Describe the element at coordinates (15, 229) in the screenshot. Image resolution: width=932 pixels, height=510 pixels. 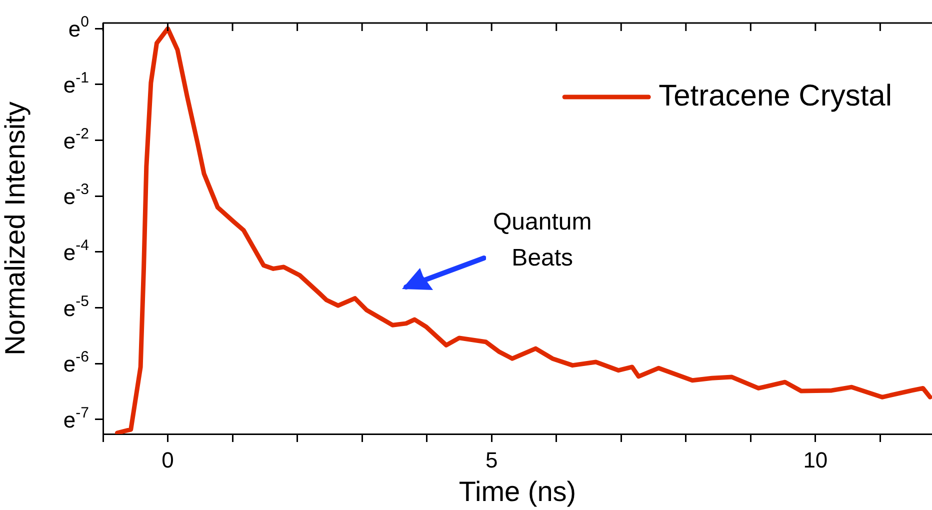
I see `y-axis-title: Normalized Intensity` at that location.